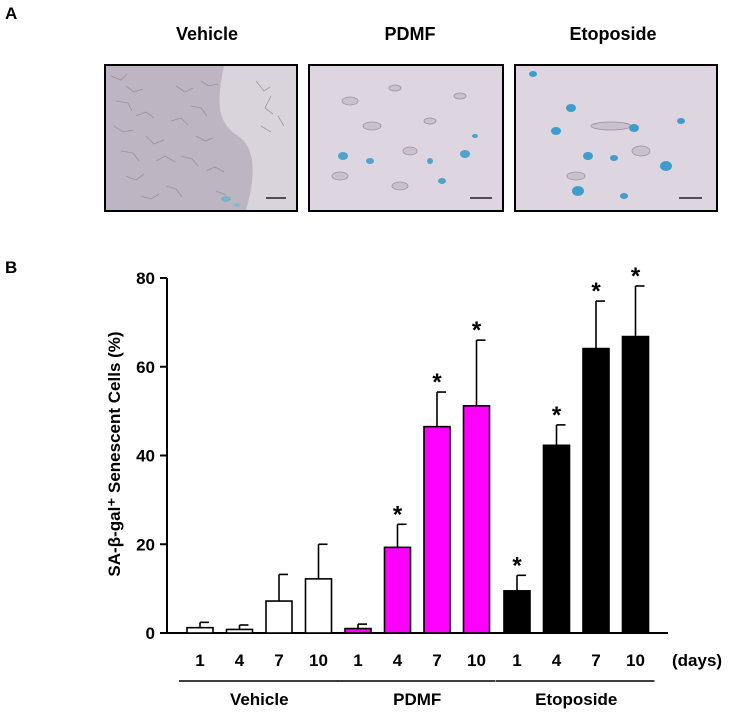 The height and width of the screenshot is (712, 730). I want to click on x-tick-label-vehicle-1: 1, so click(199, 660).